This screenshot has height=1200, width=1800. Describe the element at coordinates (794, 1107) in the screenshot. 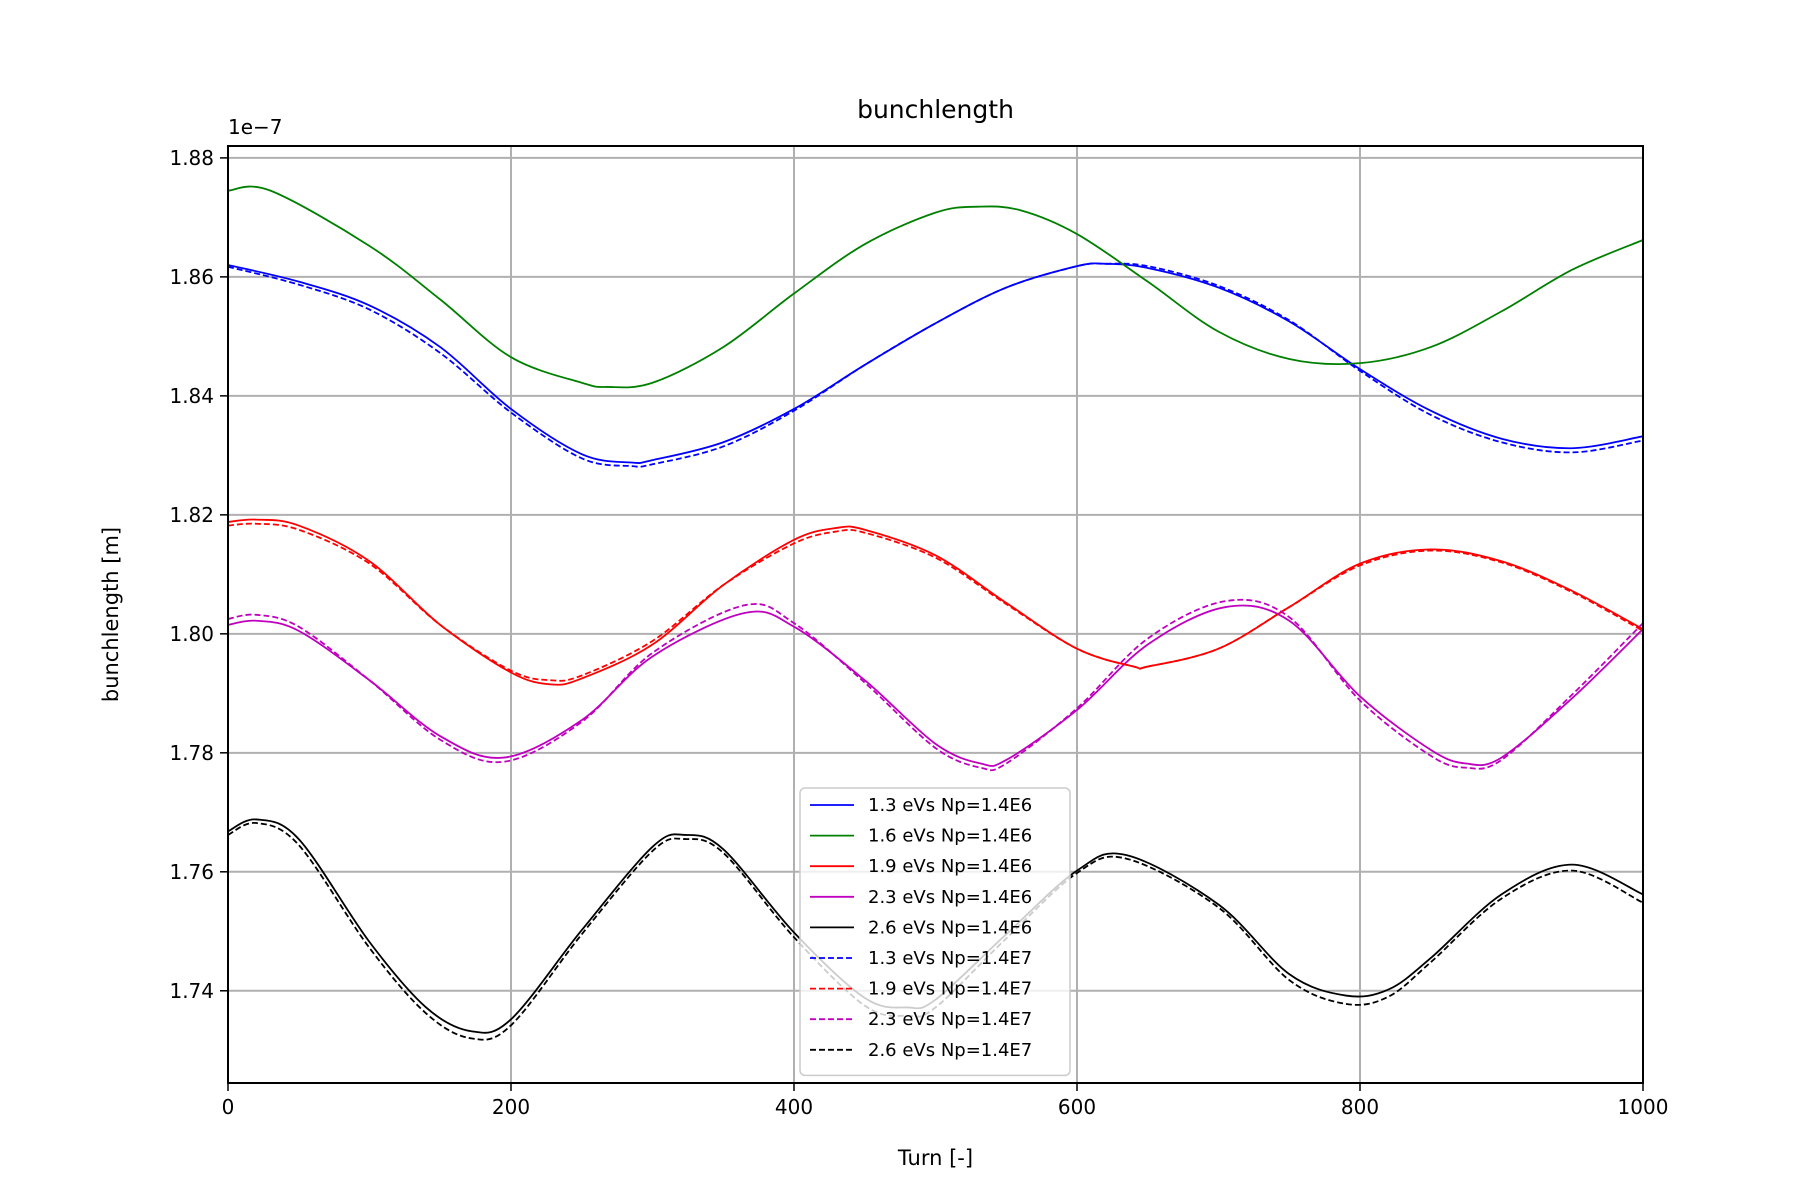

I see `x-tick-label: 400` at that location.